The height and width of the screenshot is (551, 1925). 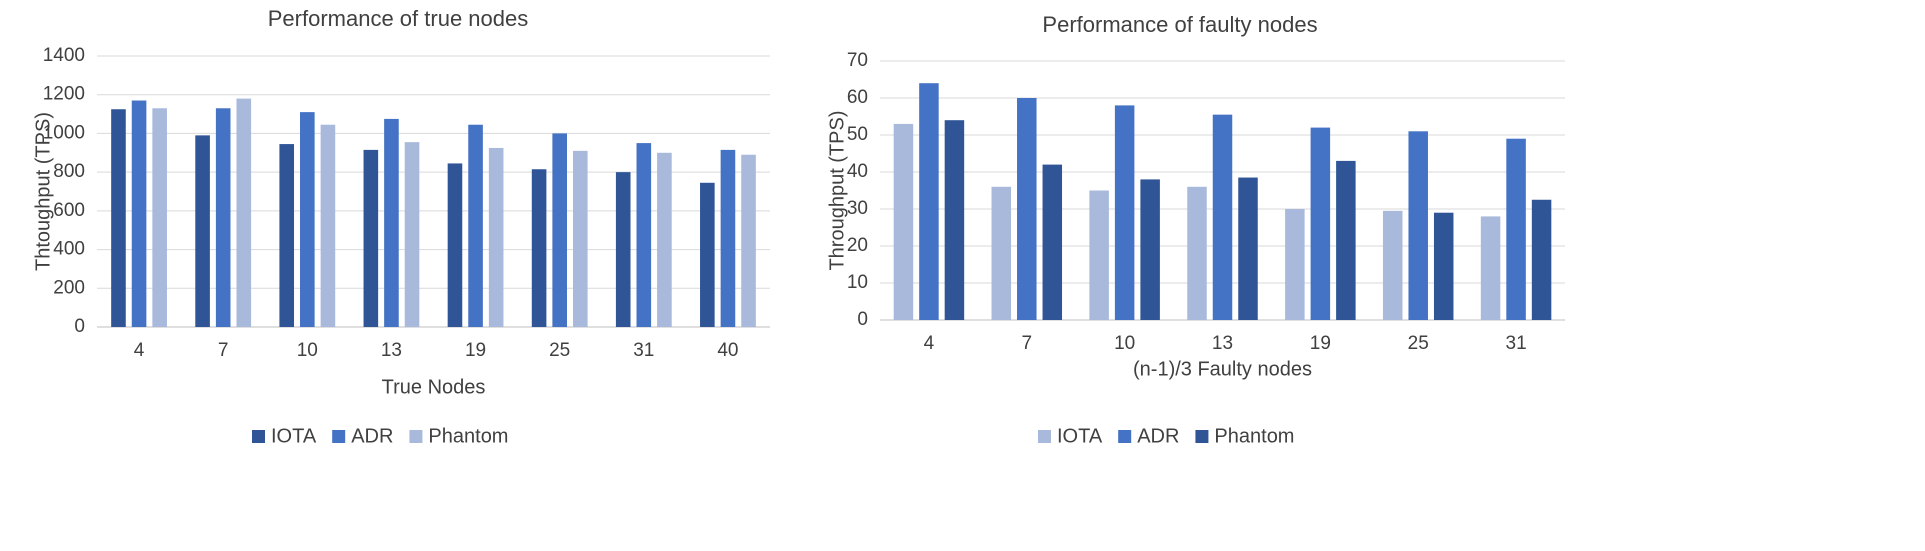 What do you see at coordinates (43, 191) in the screenshot?
I see `y-axis-label: Thtoughput (TPS)` at bounding box center [43, 191].